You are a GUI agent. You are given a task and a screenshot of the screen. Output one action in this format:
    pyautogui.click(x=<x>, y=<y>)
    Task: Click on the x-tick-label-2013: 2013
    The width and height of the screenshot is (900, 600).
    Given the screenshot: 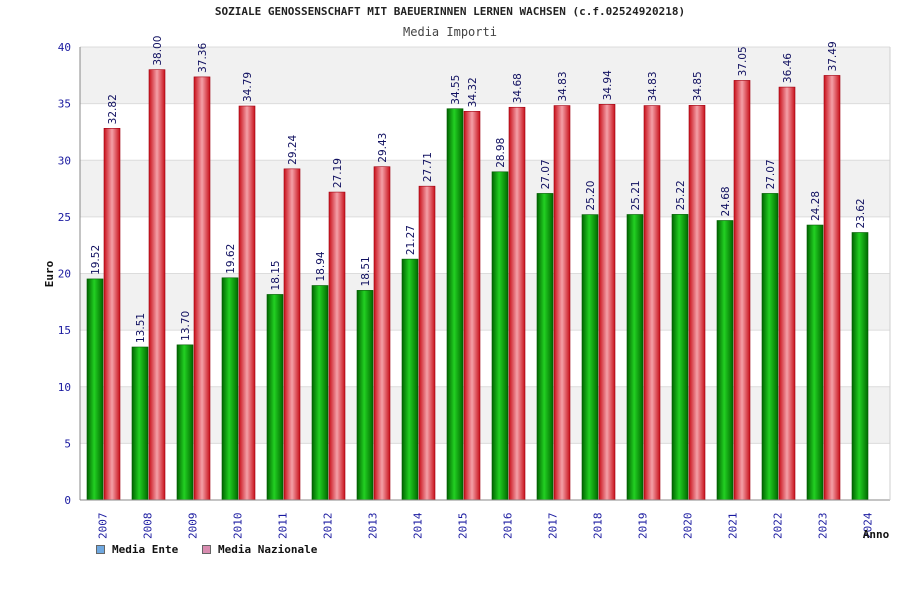 What is the action you would take?
    pyautogui.click(x=373, y=526)
    